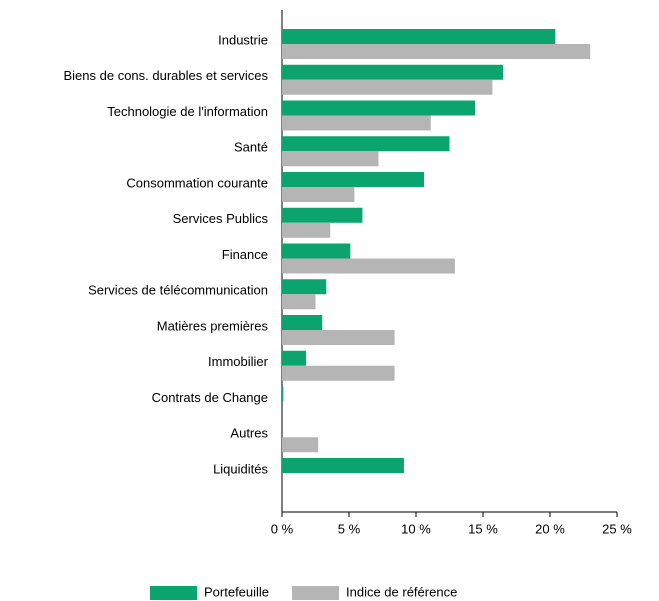 The image size is (659, 601). What do you see at coordinates (282, 528) in the screenshot?
I see `x-tick-label: 0 %` at bounding box center [282, 528].